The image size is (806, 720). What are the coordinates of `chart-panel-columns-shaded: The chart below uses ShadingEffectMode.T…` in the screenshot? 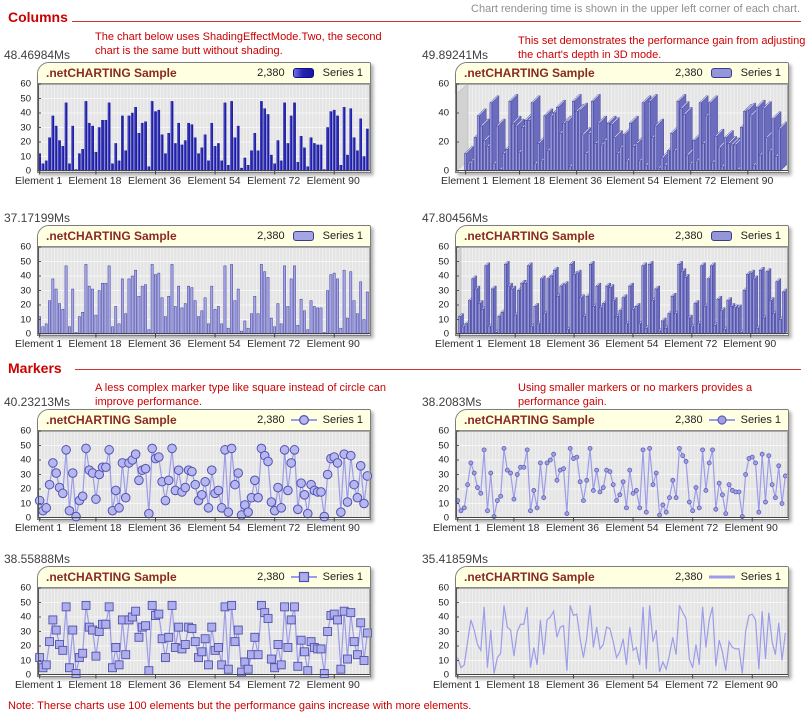 It's located at (201, 109).